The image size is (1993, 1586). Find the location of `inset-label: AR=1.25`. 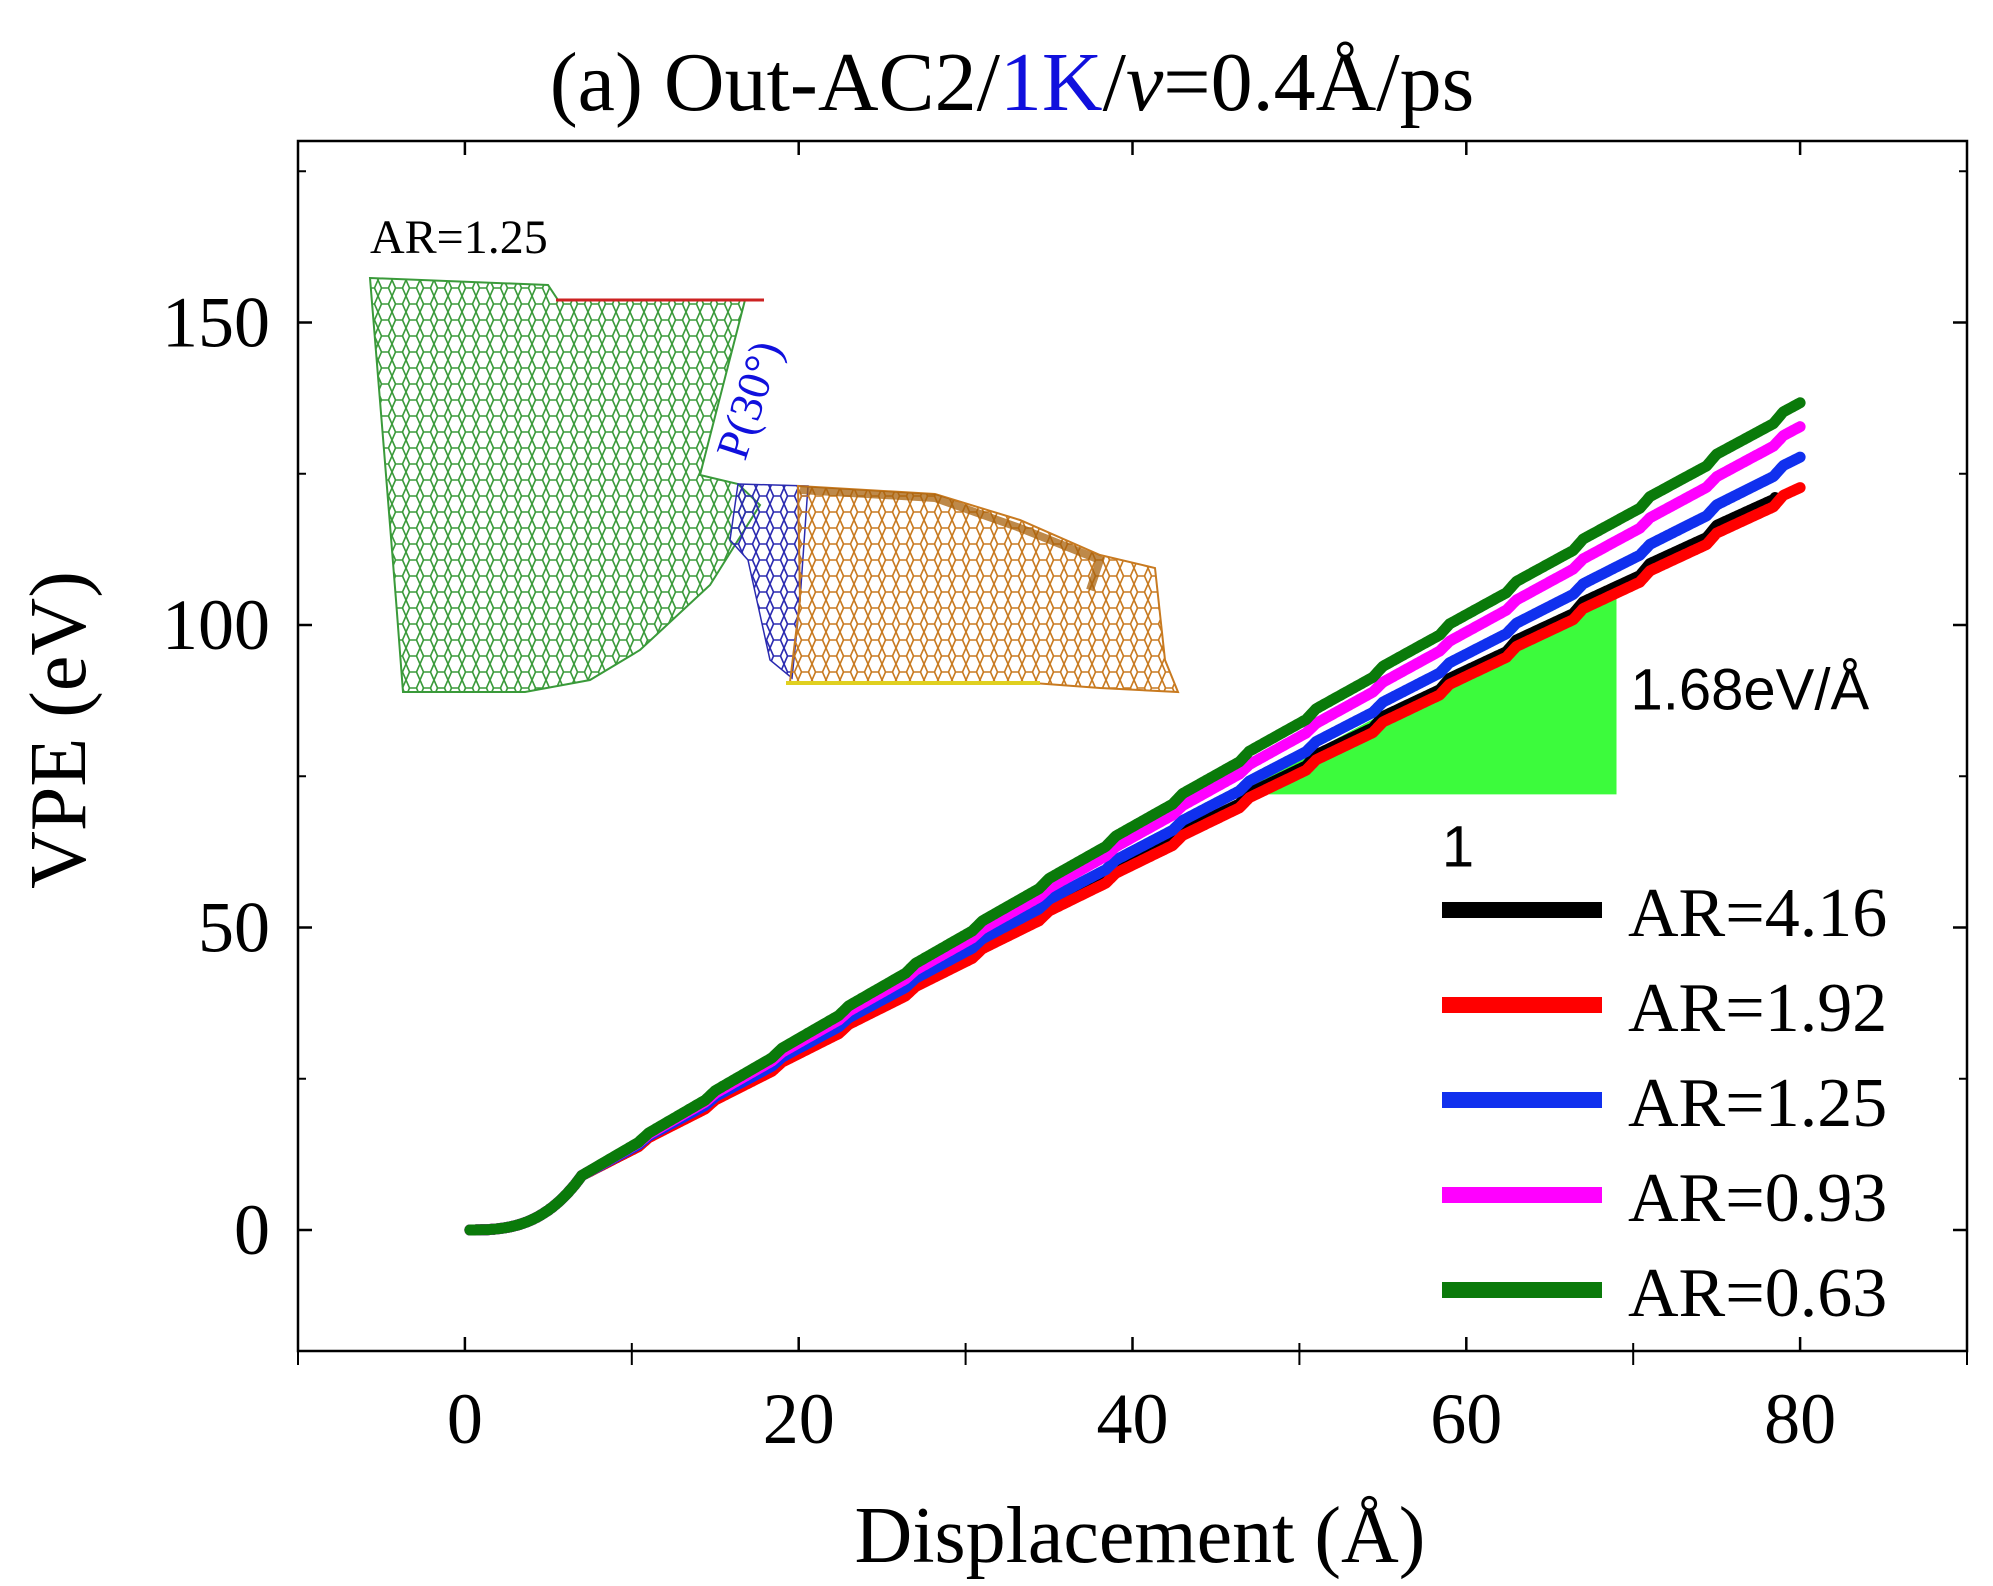

inset-label: AR=1.25 is located at coordinates (459, 237).